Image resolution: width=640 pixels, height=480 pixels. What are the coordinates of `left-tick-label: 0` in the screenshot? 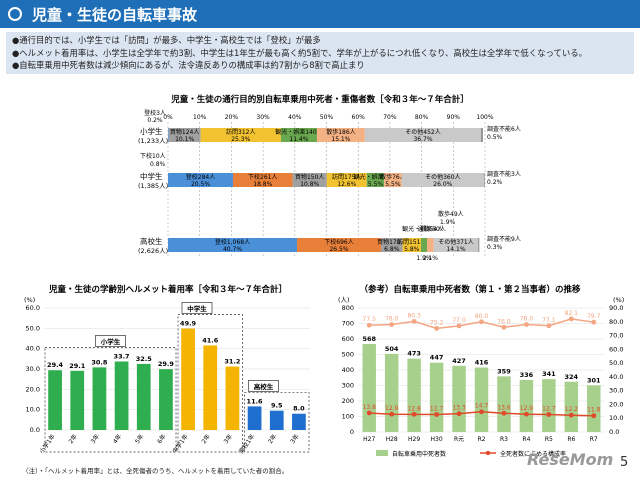 It's located at (352, 432).